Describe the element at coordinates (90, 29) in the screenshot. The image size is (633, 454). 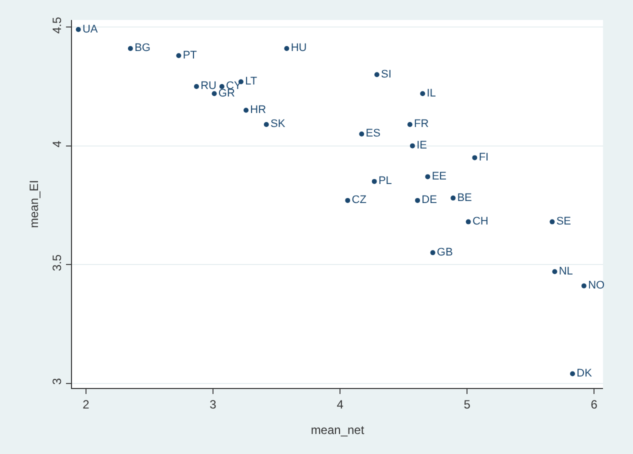
I see `data-label: UA` at that location.